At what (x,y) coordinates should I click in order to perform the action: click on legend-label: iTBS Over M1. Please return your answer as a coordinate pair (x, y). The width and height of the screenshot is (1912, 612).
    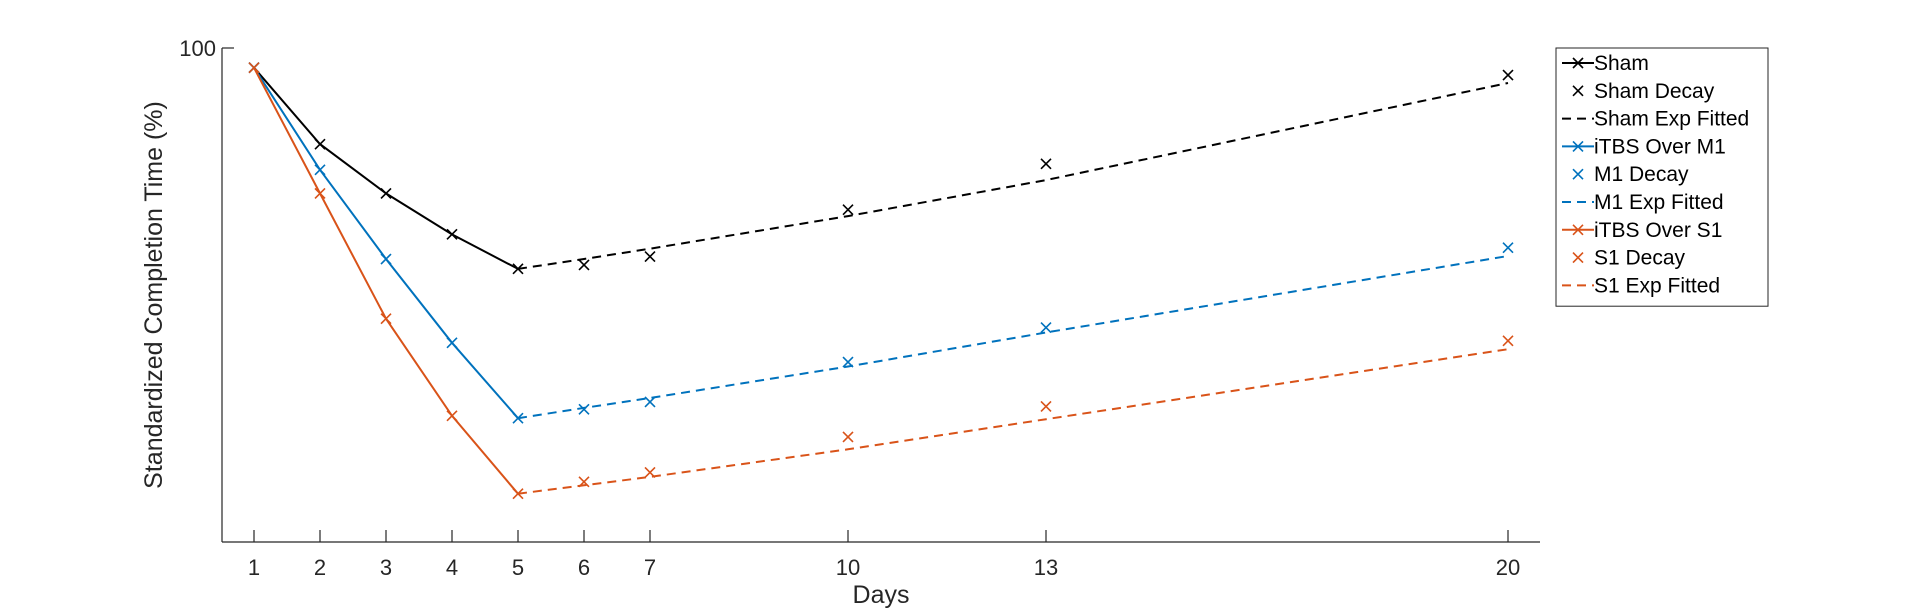
    Looking at the image, I should click on (1660, 146).